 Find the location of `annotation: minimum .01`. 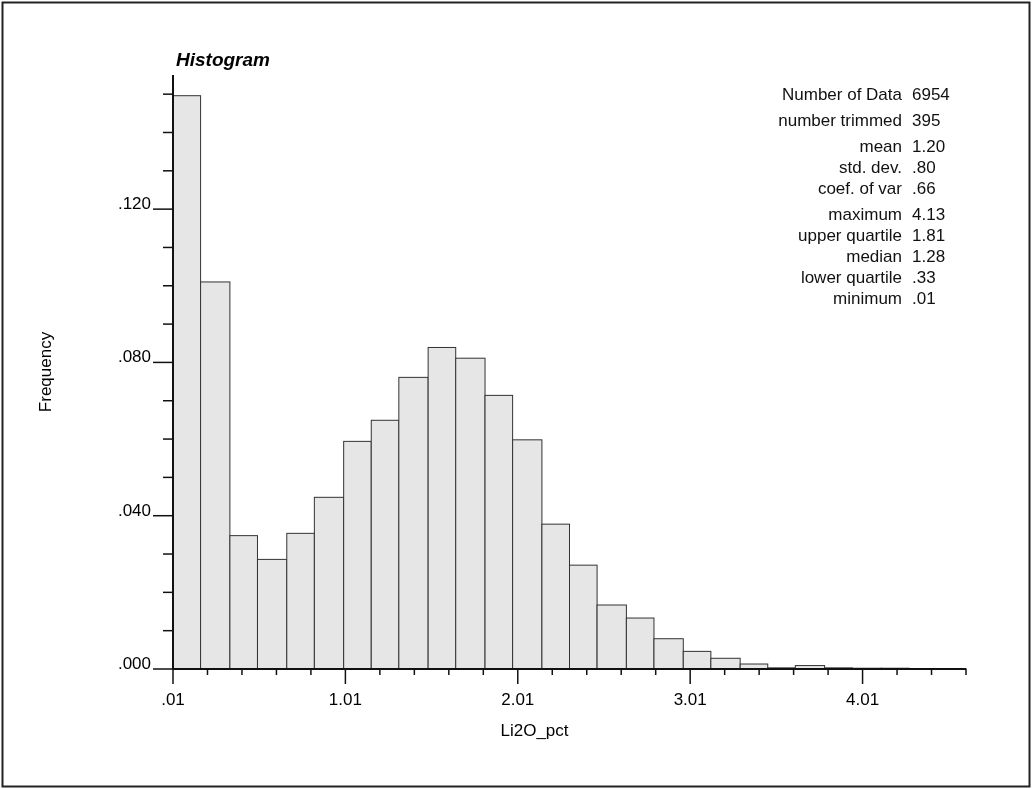

annotation: minimum .01 is located at coordinates (884, 298).